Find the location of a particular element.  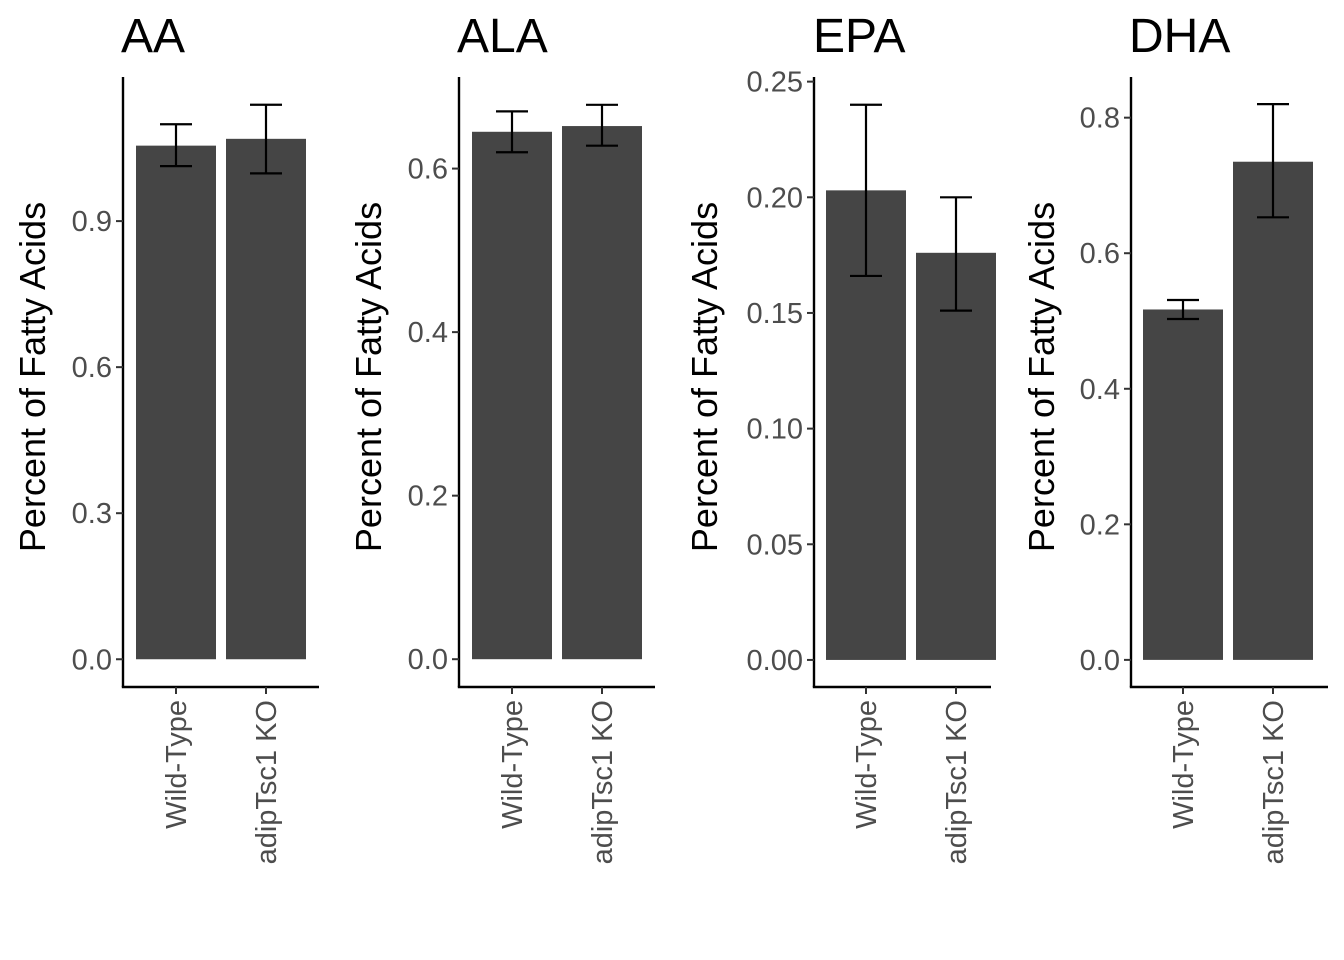

panel-title: ALA is located at coordinates (502, 36).